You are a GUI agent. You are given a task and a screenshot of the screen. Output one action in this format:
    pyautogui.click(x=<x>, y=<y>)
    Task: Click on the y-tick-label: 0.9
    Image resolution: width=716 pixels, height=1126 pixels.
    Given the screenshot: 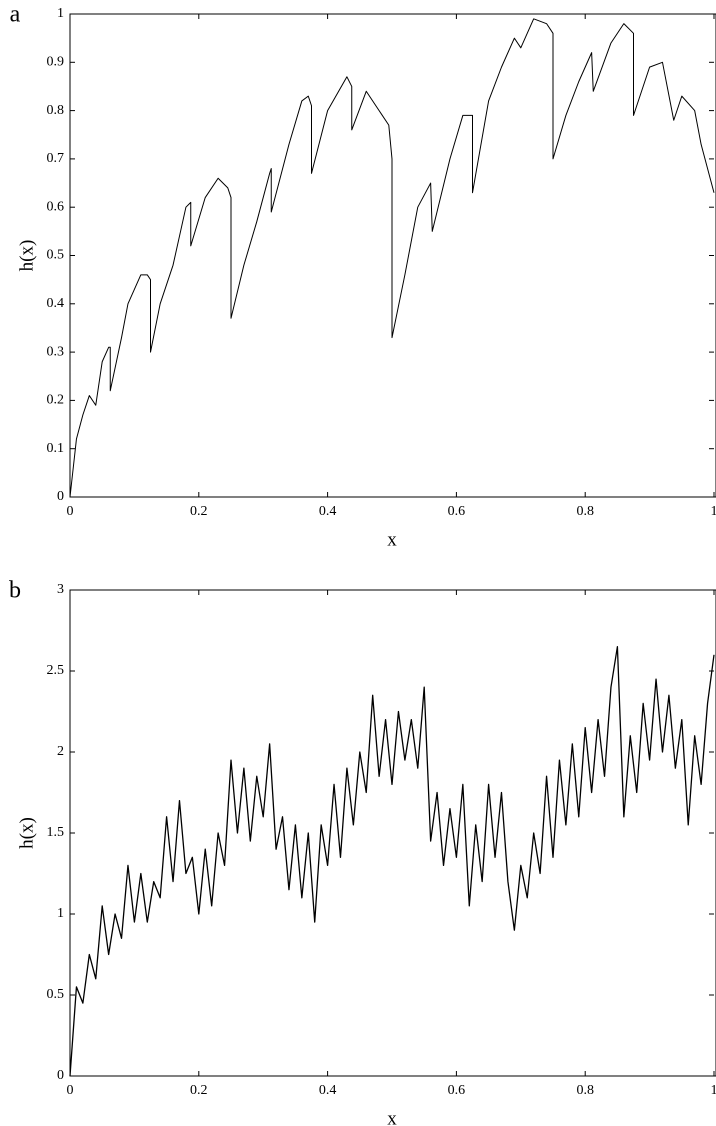 What is the action you would take?
    pyautogui.click(x=56, y=62)
    